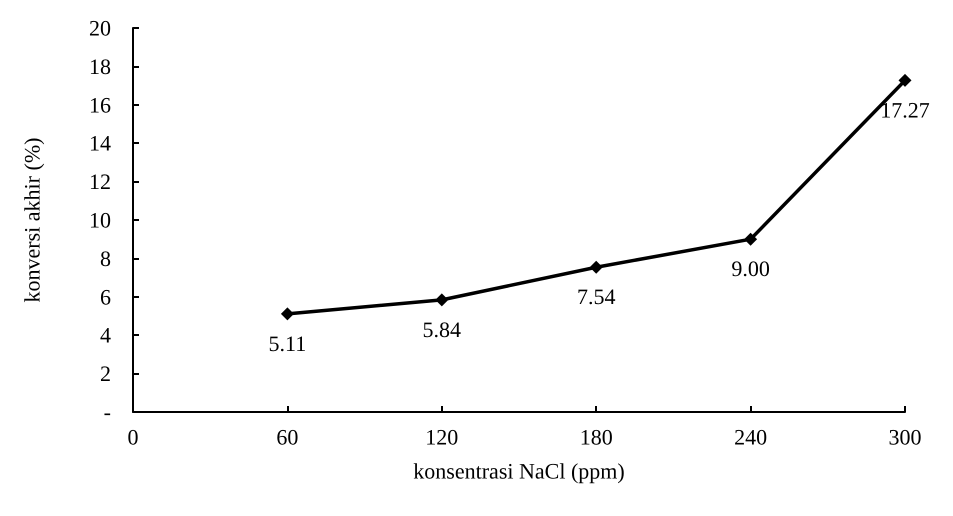  Describe the element at coordinates (751, 437) in the screenshot. I see `x-tick-label: 240` at that location.